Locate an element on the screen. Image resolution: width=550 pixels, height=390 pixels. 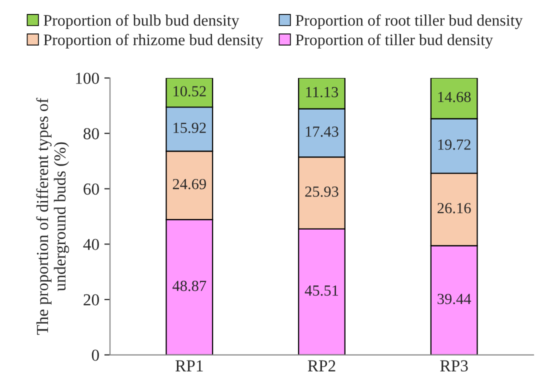
legend-label: Proportion of tiller bud density is located at coordinates (394, 41).